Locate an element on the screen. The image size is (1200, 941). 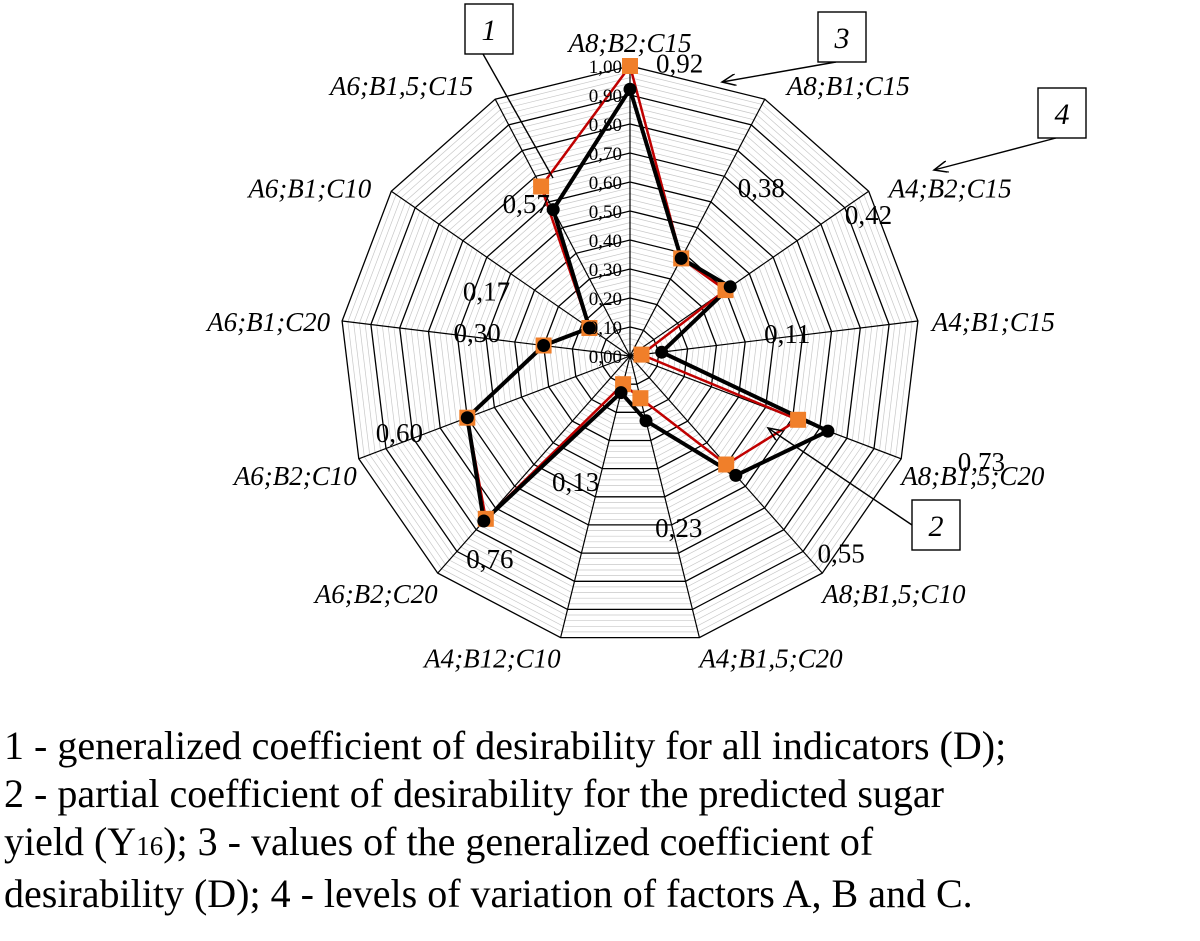
value-label: 0,55 is located at coordinates (841, 553).